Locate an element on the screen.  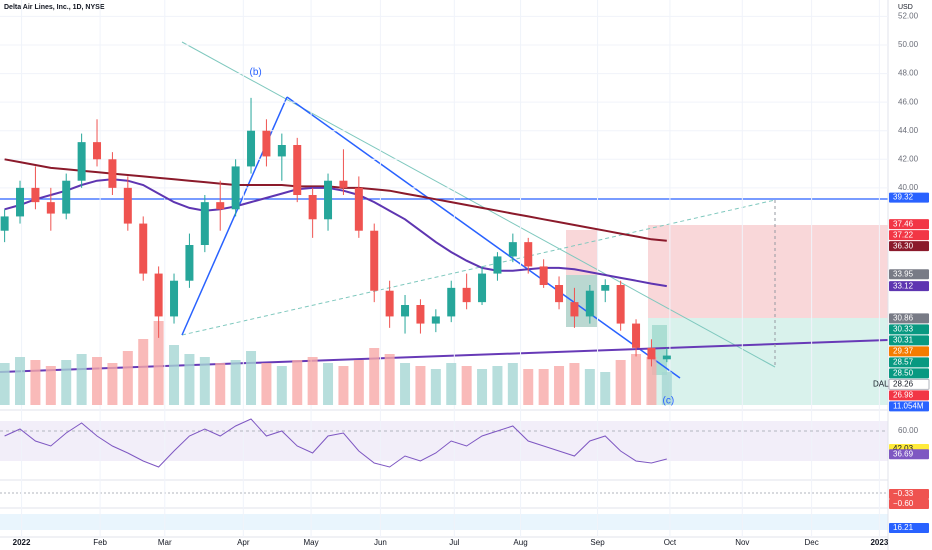
x-tick-label: Sep is located at coordinates (597, 542).